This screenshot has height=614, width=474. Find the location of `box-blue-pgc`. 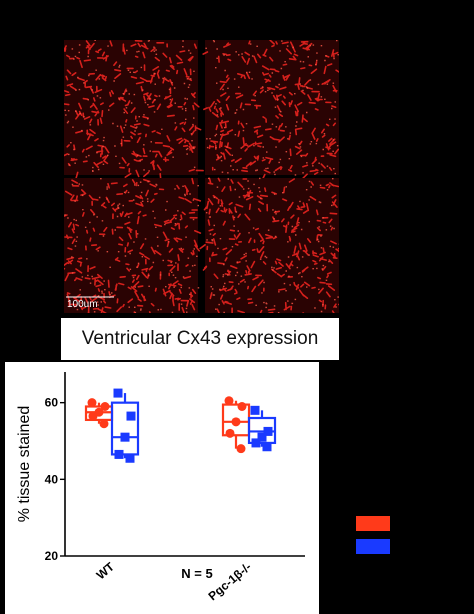

box-blue-pgc is located at coordinates (262, 428).